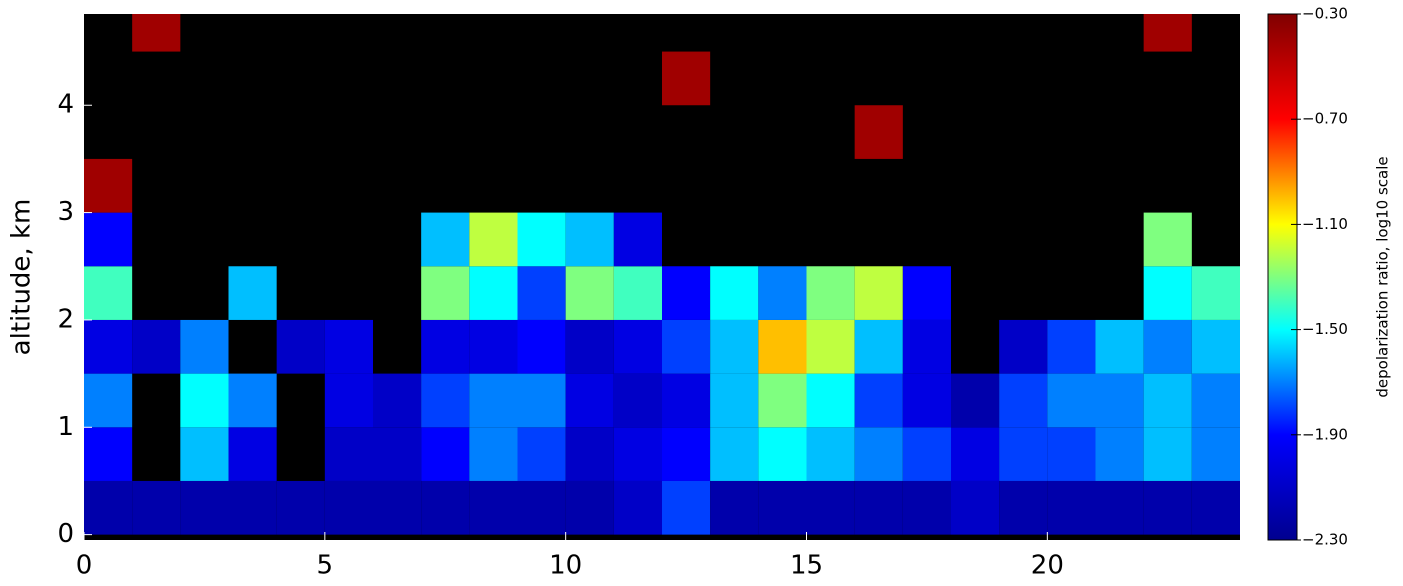 The image size is (1403, 586). I want to click on colorbar-tick-label: −1.90, so click(1325, 434).